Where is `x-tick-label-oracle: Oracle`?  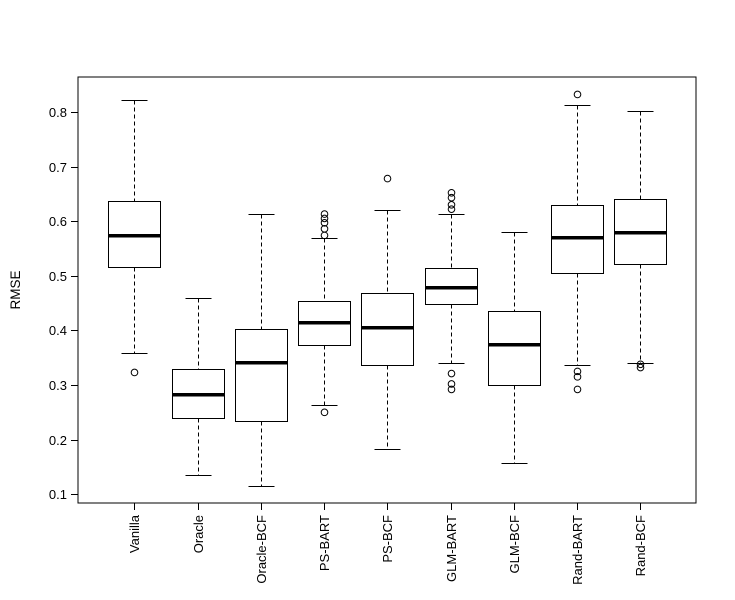
x-tick-label-oracle: Oracle is located at coordinates (198, 534).